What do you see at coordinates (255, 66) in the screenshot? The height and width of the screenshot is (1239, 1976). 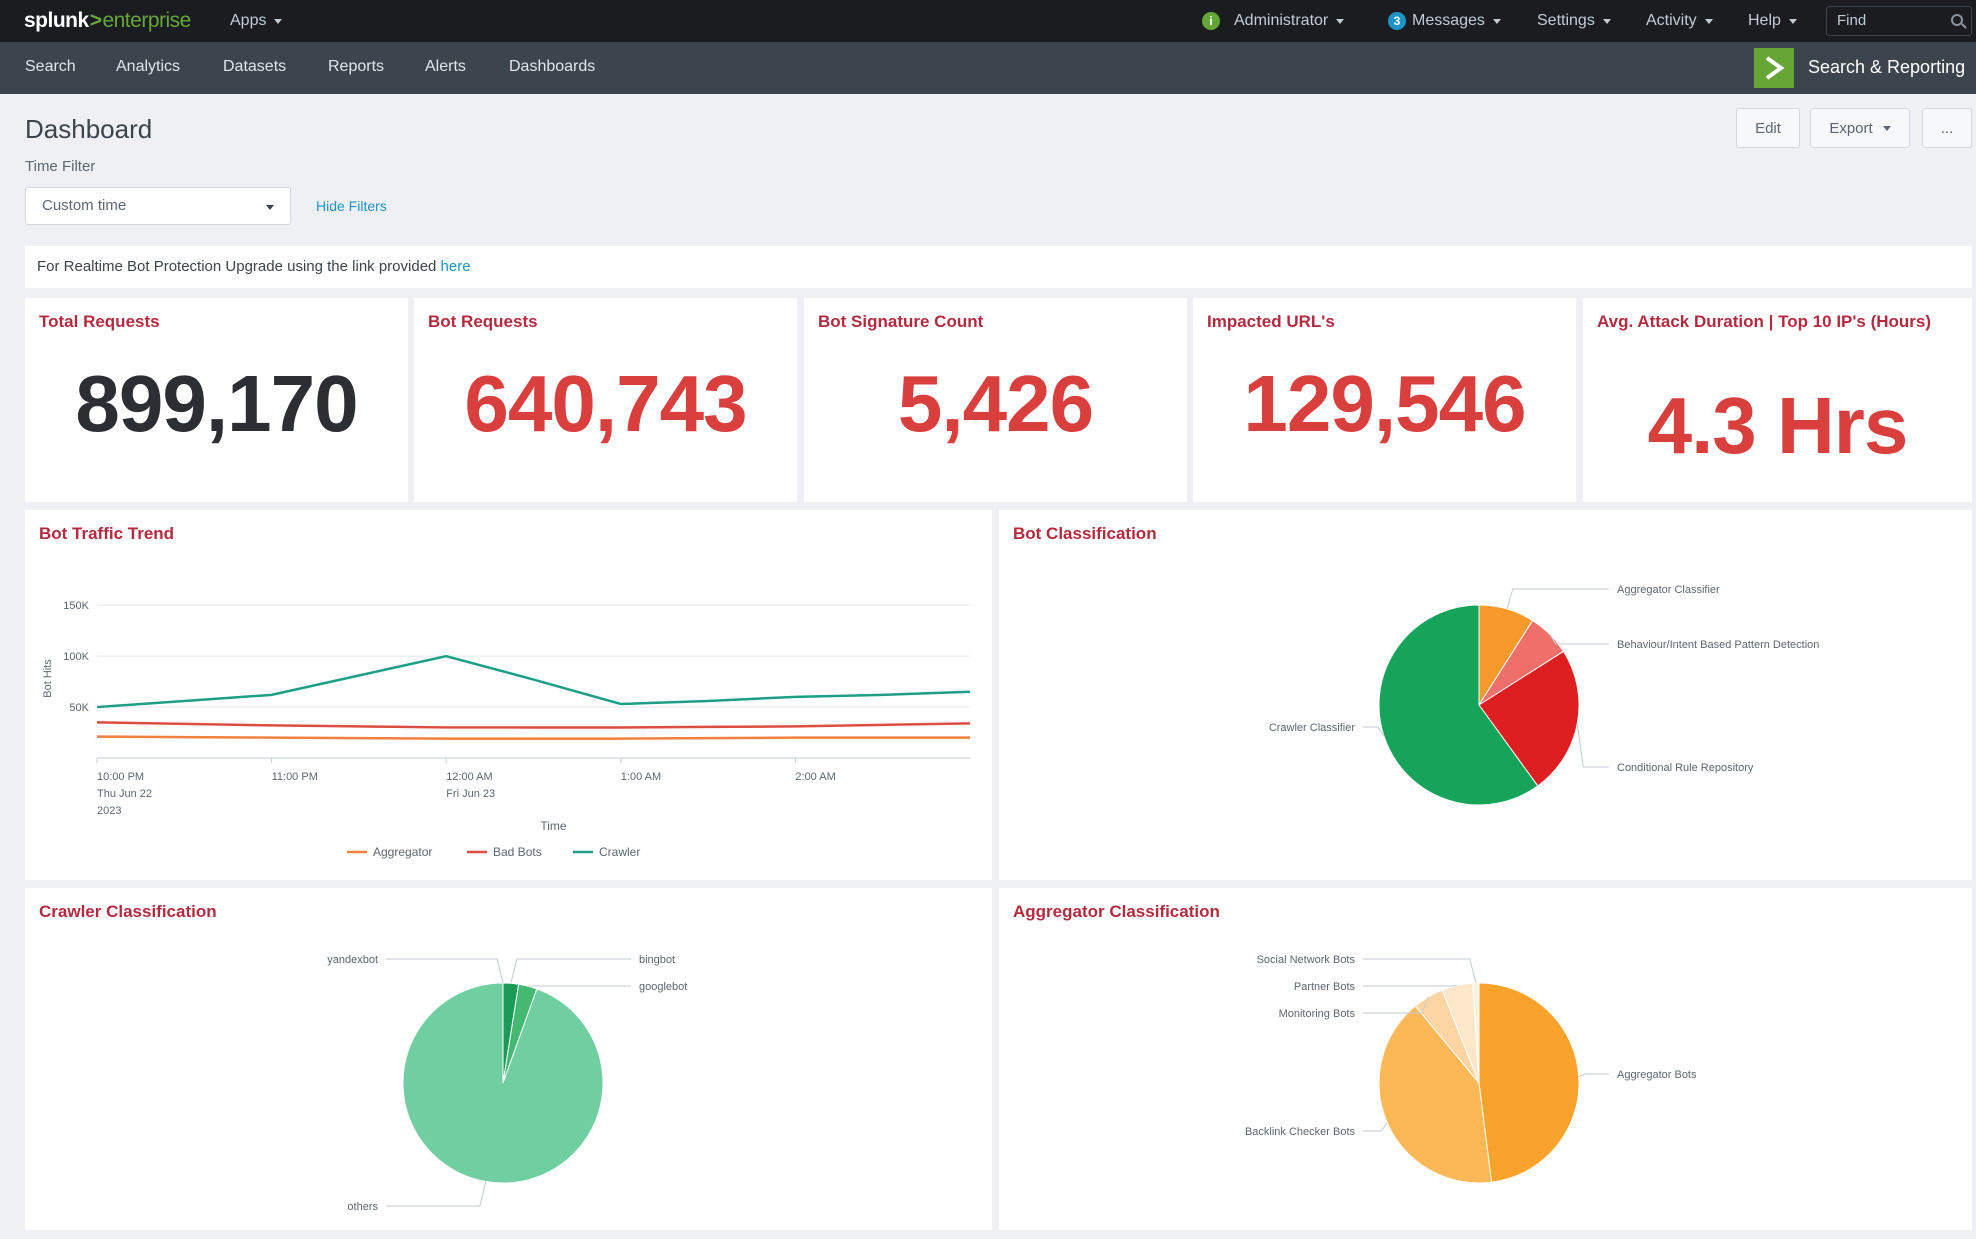 I see `nav-datasets: Datasets` at bounding box center [255, 66].